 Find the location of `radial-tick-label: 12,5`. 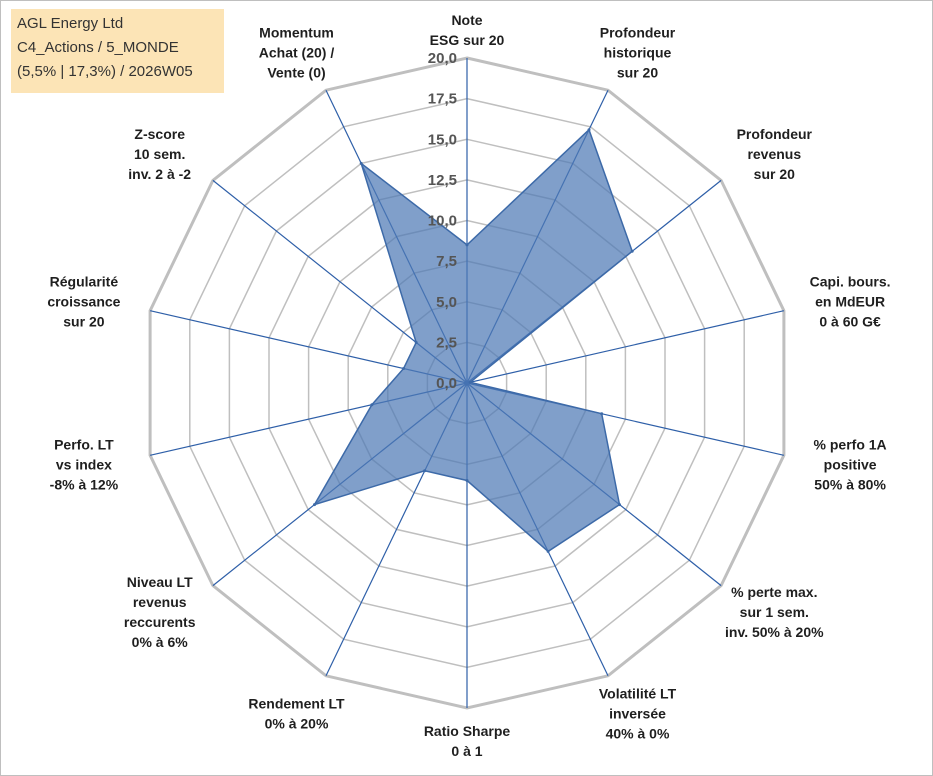

radial-tick-label: 12,5 is located at coordinates (442, 180).